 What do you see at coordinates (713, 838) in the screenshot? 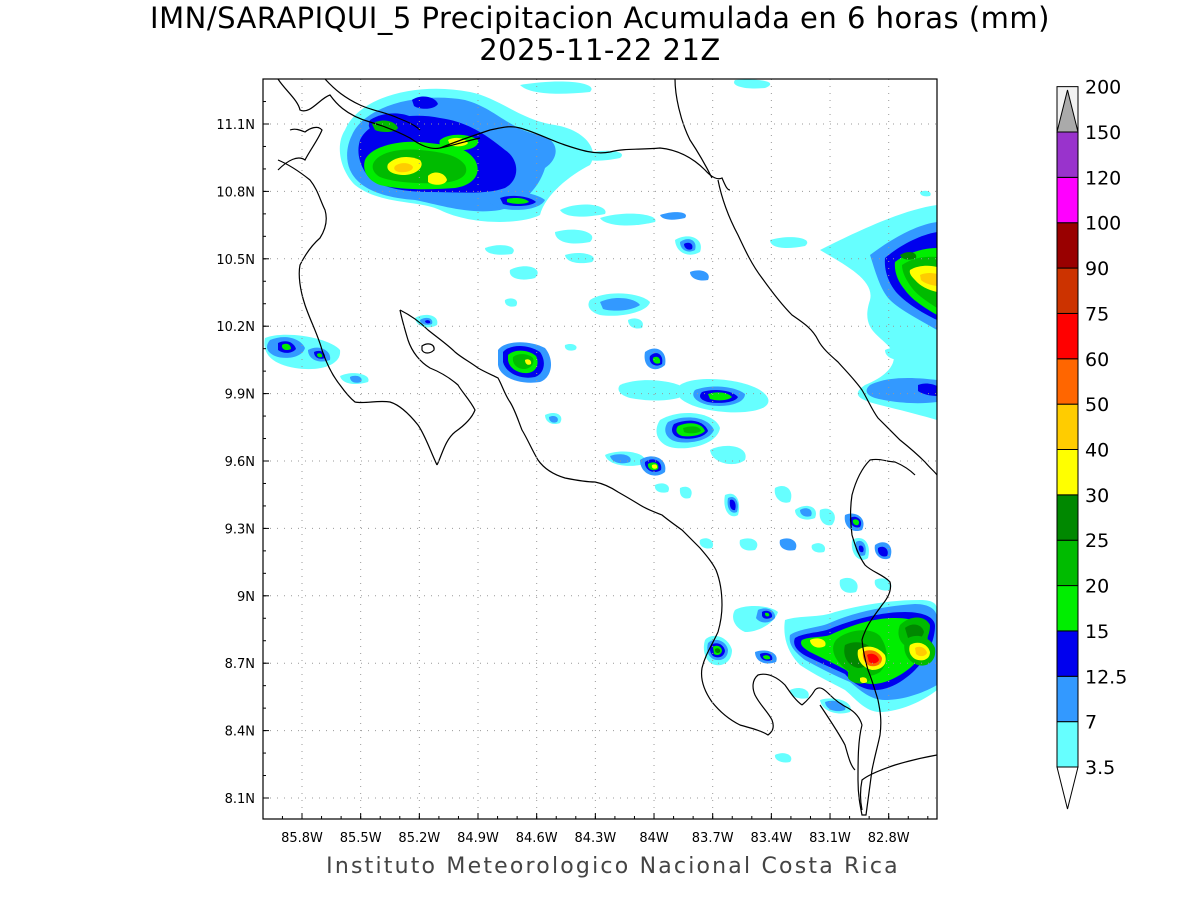
I see `lon-label: 83.7W` at bounding box center [713, 838].